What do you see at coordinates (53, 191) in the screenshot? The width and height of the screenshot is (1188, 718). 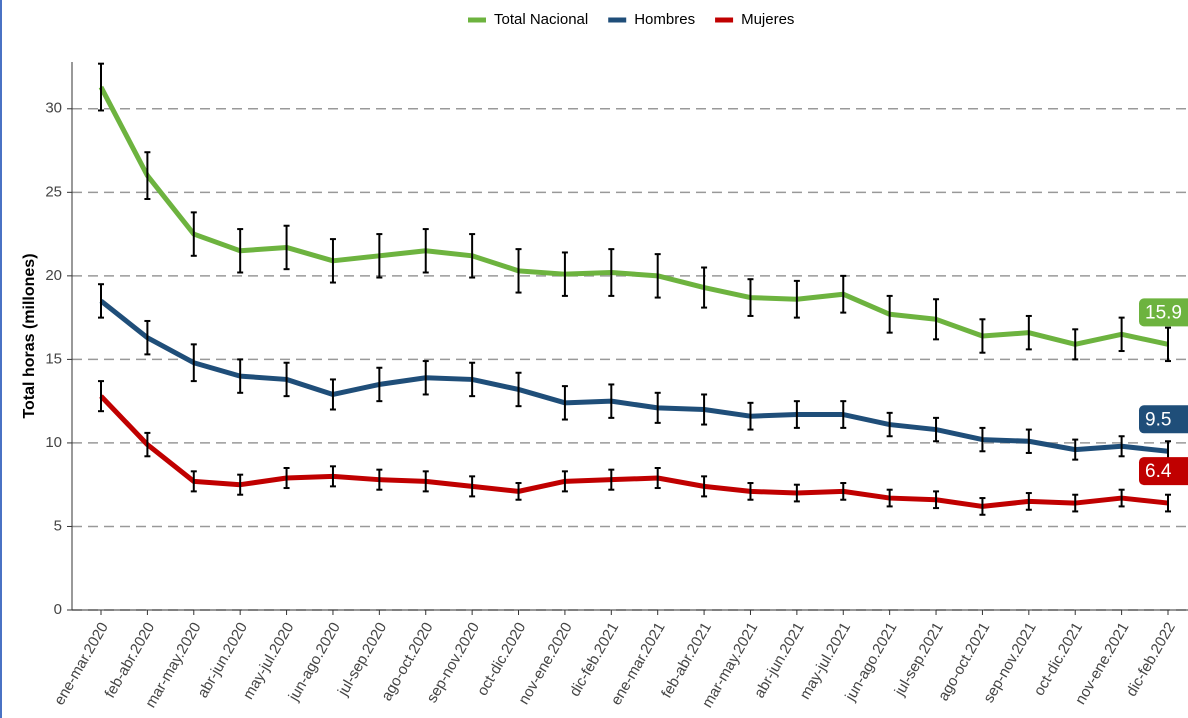 I see `y-tick-label: 25` at bounding box center [53, 191].